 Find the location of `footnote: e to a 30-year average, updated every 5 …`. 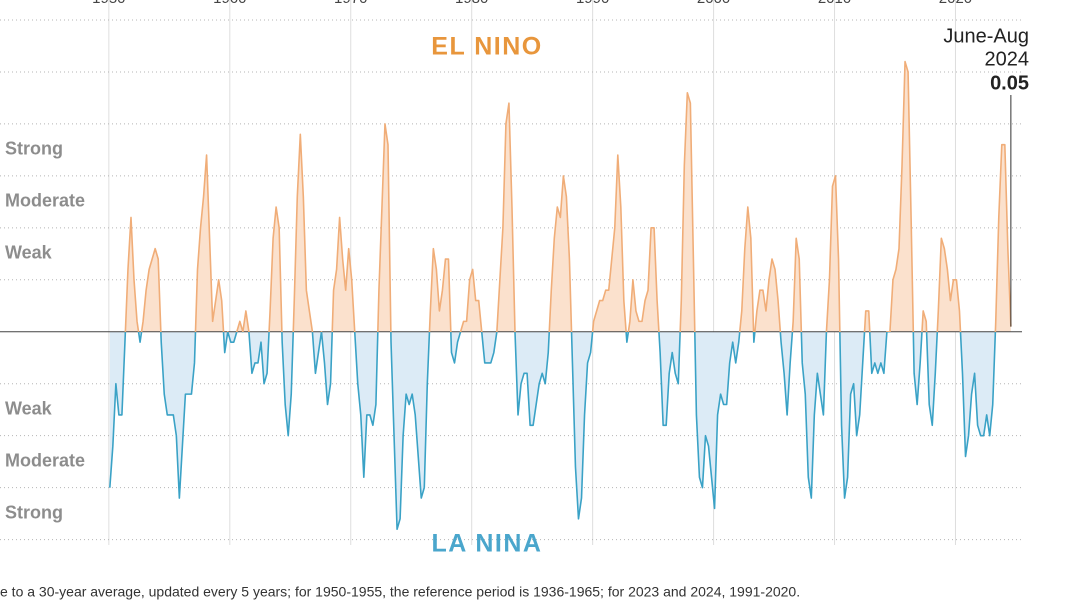

footnote: e to a 30-year average, updated every 5 … is located at coordinates (400, 592).